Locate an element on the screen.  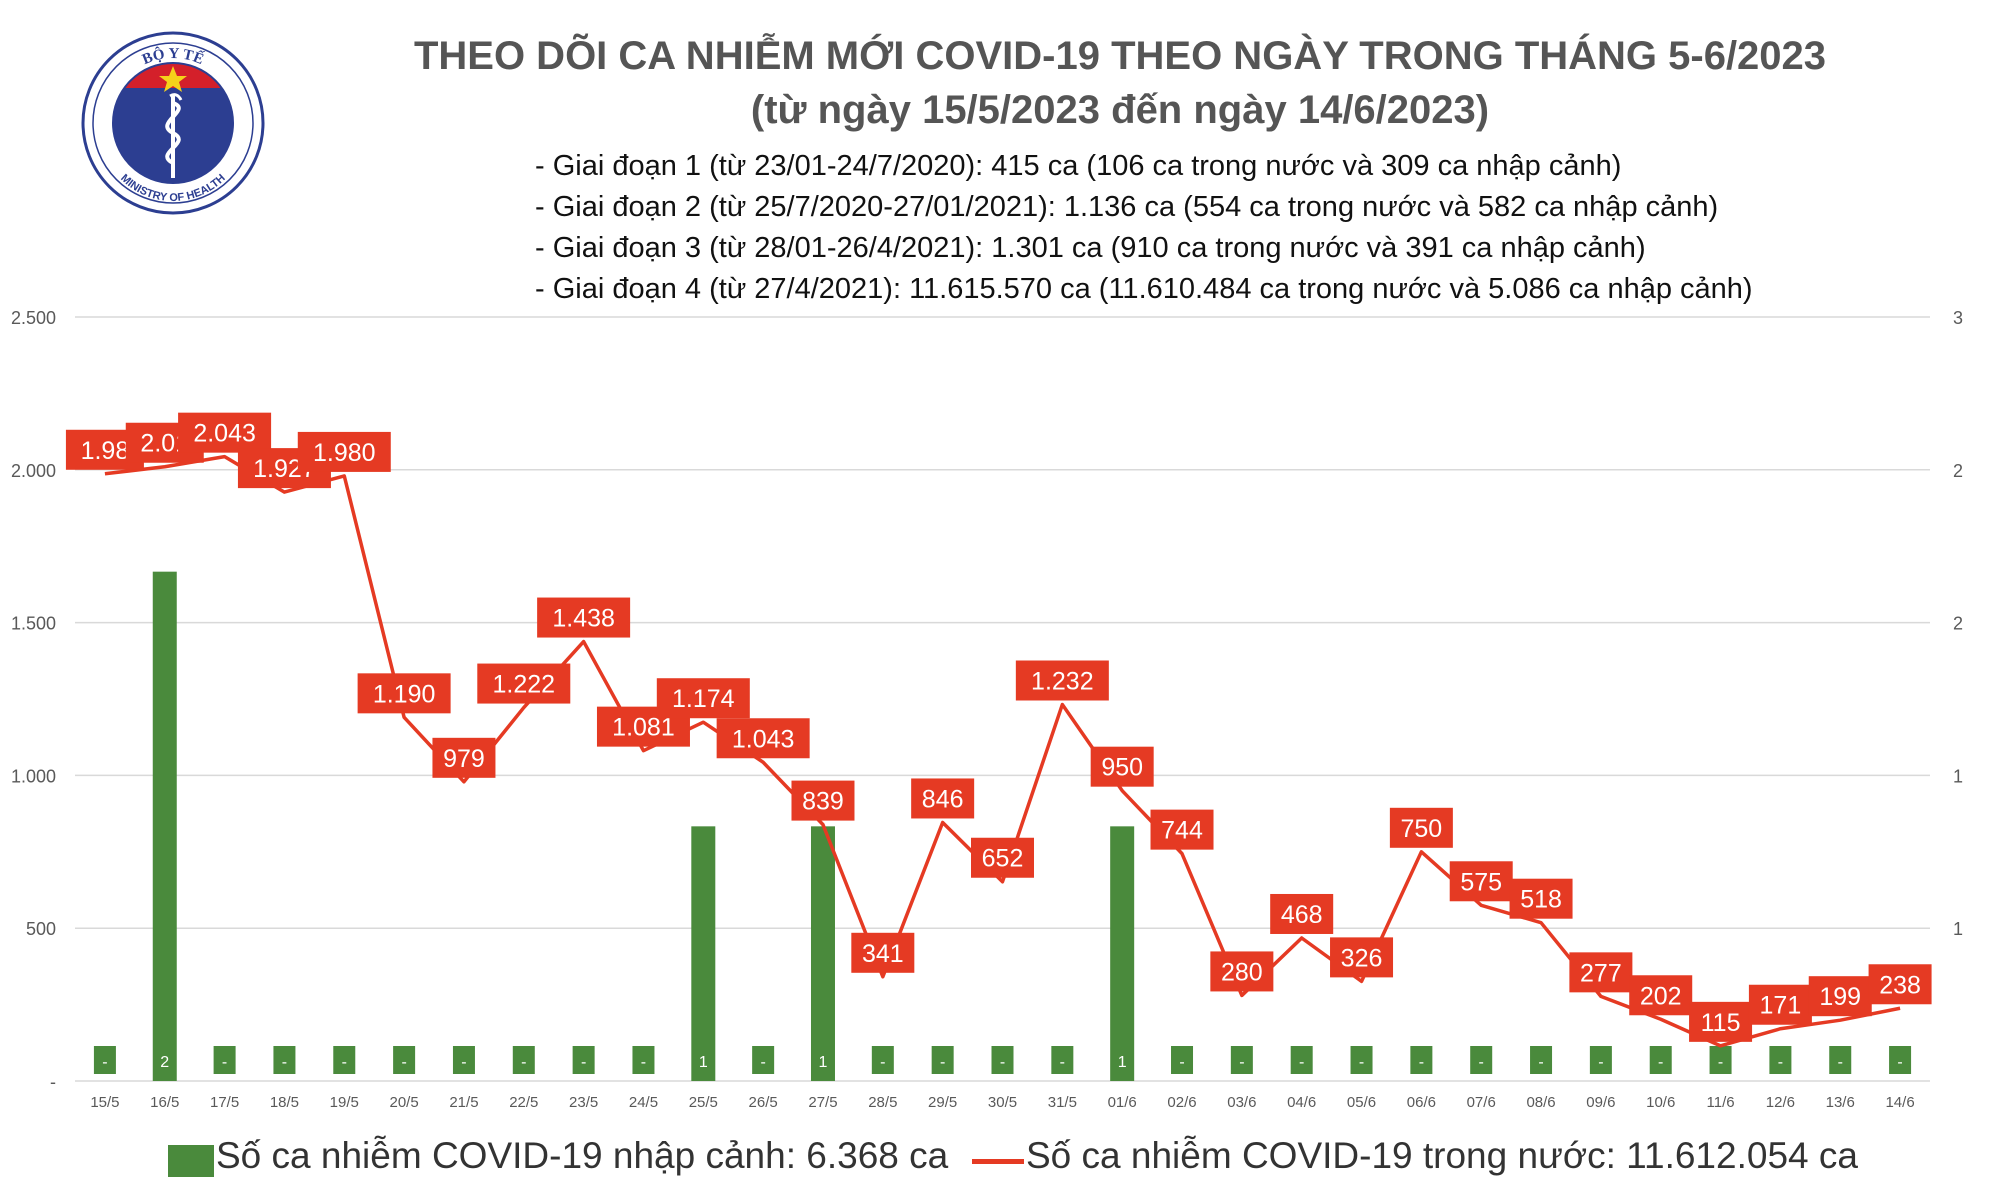
line-data-label: 1.232 is located at coordinates (1062, 682).